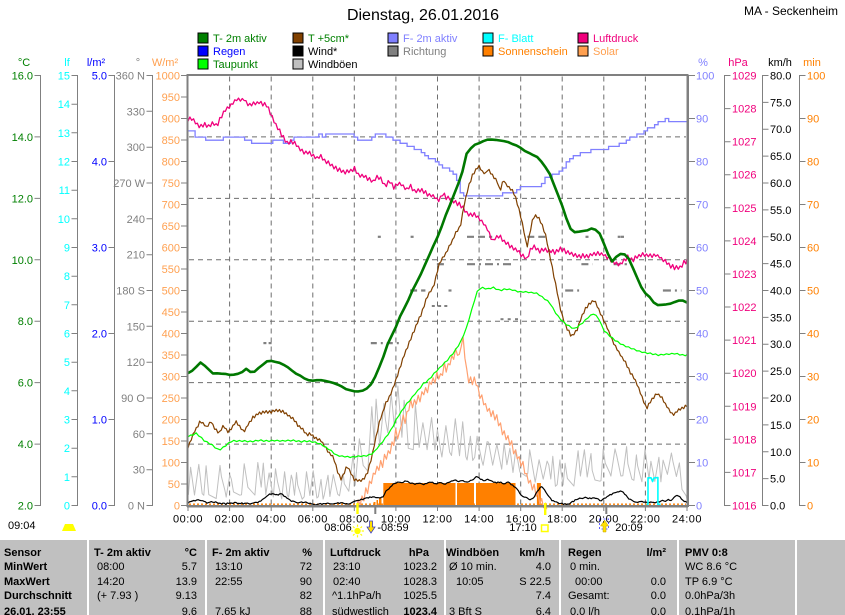 This screenshot has width=845, height=615. What do you see at coordinates (230, 520) in the screenshot?
I see `svg-text: 02:00` at bounding box center [230, 520].